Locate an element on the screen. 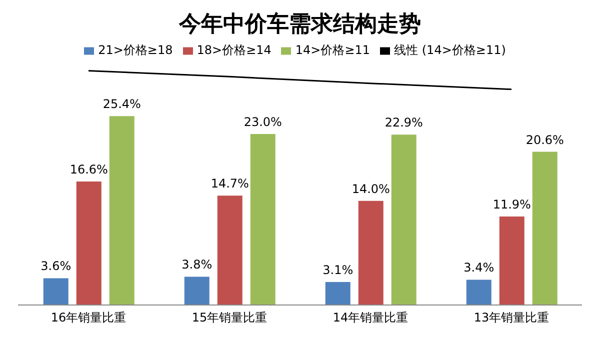  x-tick-label: 16年销量比重 is located at coordinates (88, 317).